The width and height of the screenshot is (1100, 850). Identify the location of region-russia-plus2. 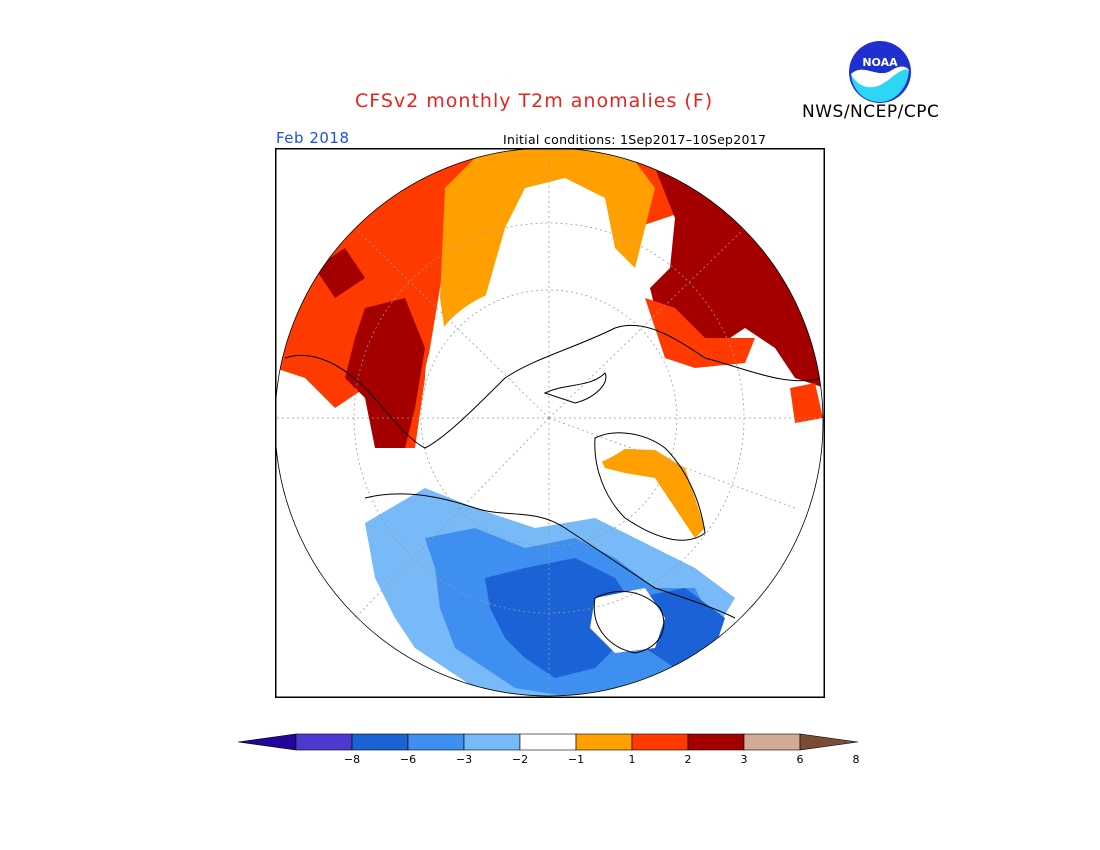
(547, 258).